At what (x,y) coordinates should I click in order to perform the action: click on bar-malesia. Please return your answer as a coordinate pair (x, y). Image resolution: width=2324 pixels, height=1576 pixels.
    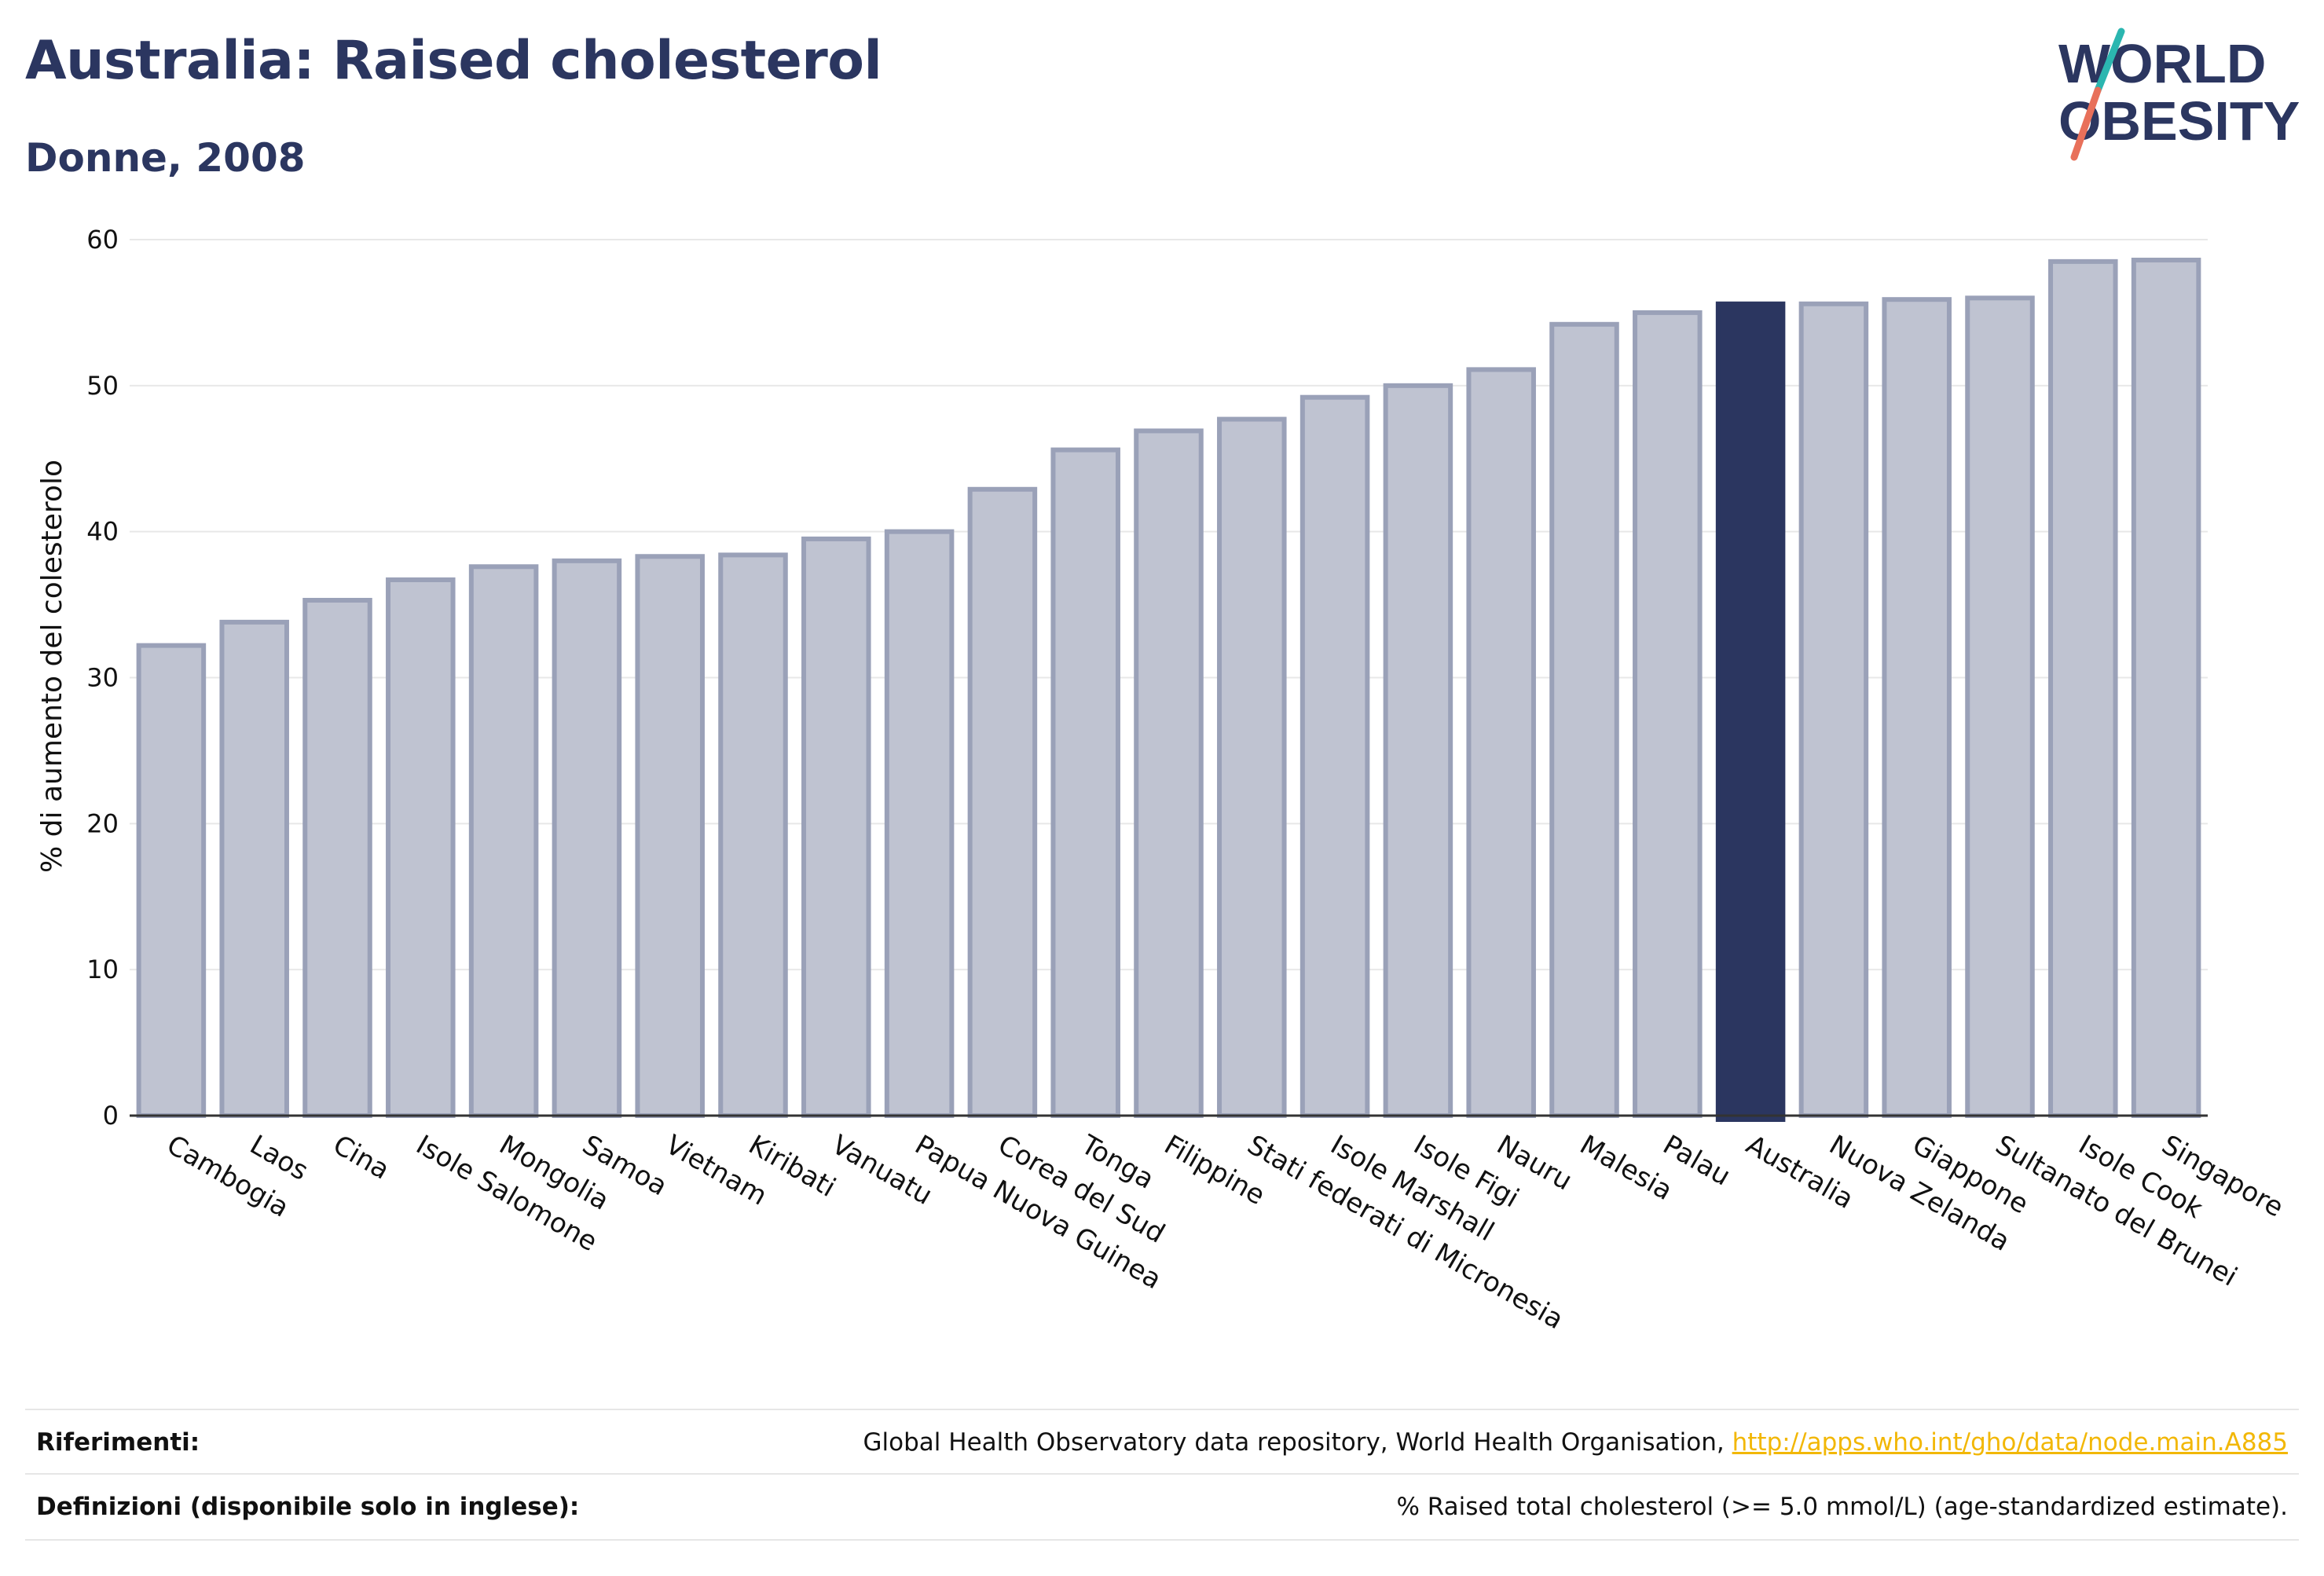
    Looking at the image, I should click on (1584, 719).